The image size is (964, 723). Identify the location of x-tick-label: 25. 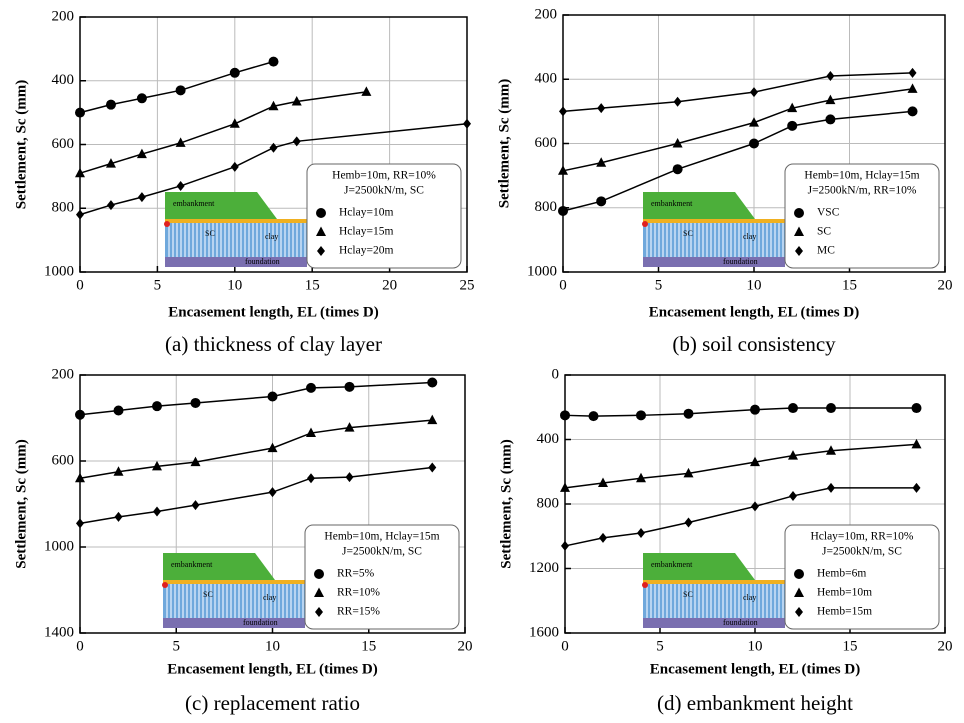
(467, 285).